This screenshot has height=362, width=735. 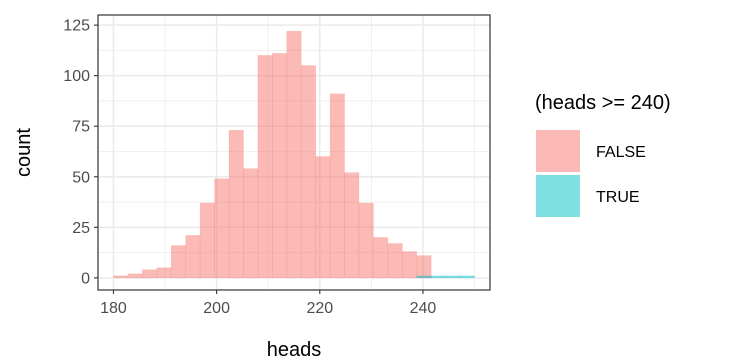 What do you see at coordinates (588, 196) in the screenshot?
I see `legend-entry-true: TRUE` at bounding box center [588, 196].